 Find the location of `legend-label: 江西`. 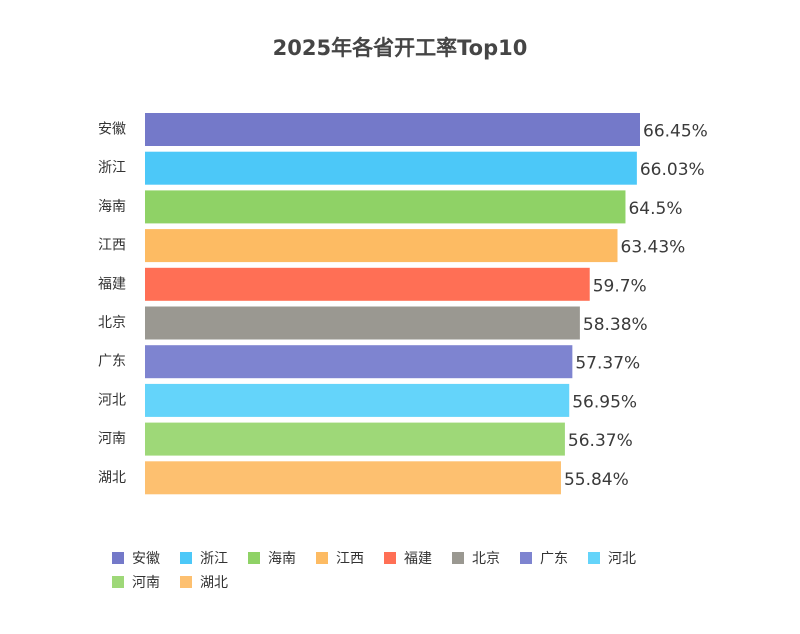

legend-label: 江西 is located at coordinates (350, 559).